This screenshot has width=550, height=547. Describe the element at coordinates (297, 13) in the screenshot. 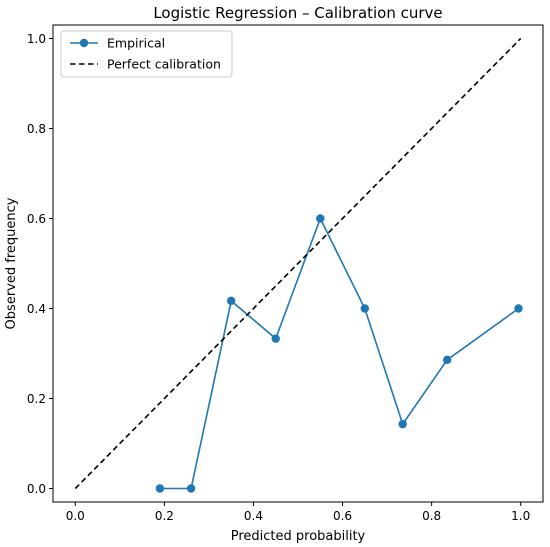

I see `chart-title: Logistic Regression – Calibration curve` at that location.